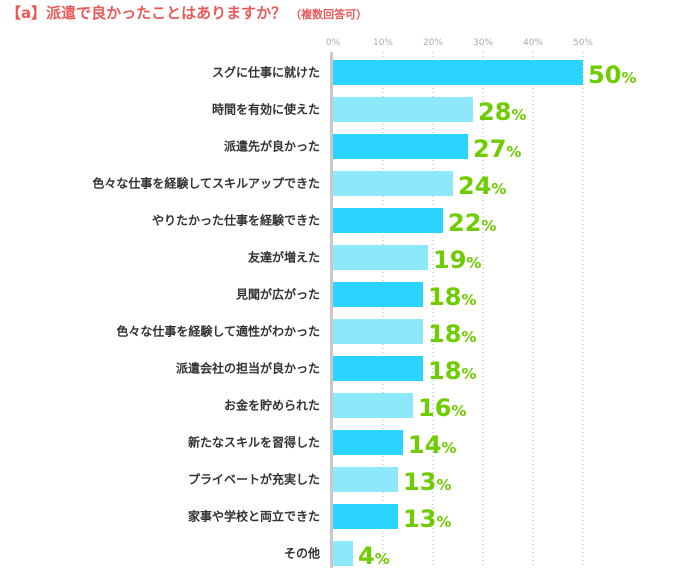  What do you see at coordinates (302, 553) in the screenshot?
I see `category-label: その他` at bounding box center [302, 553].